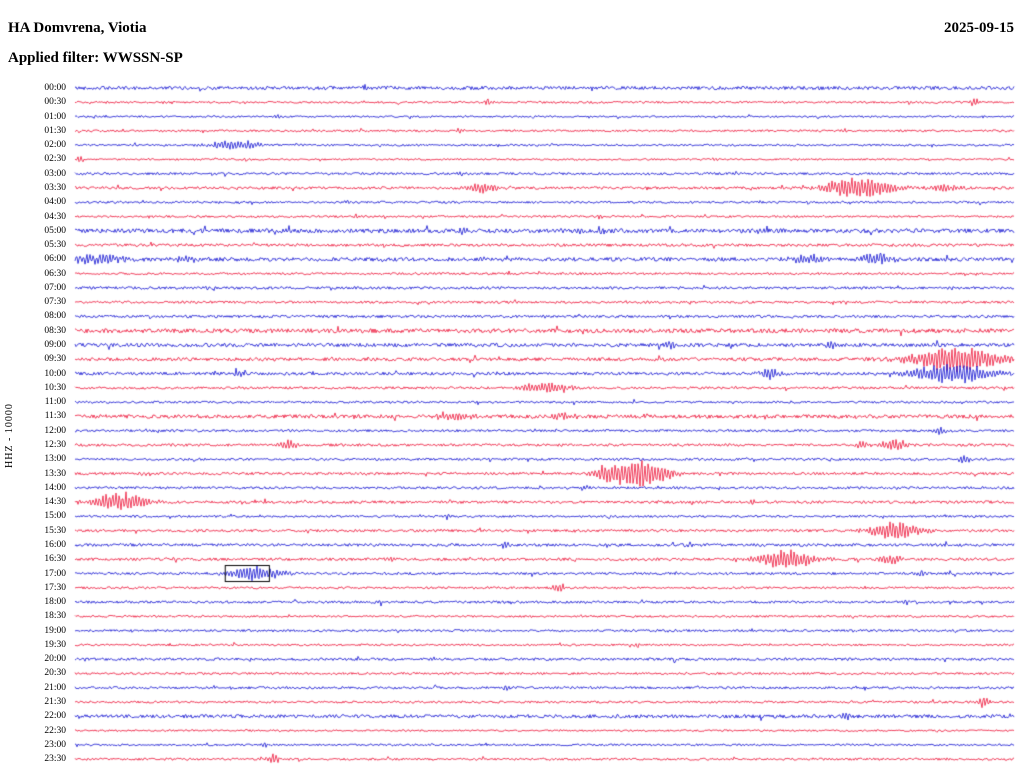 This screenshot has height=780, width=1024. I want to click on filter-label: Applied filter: WWSSN-SP, so click(95, 58).